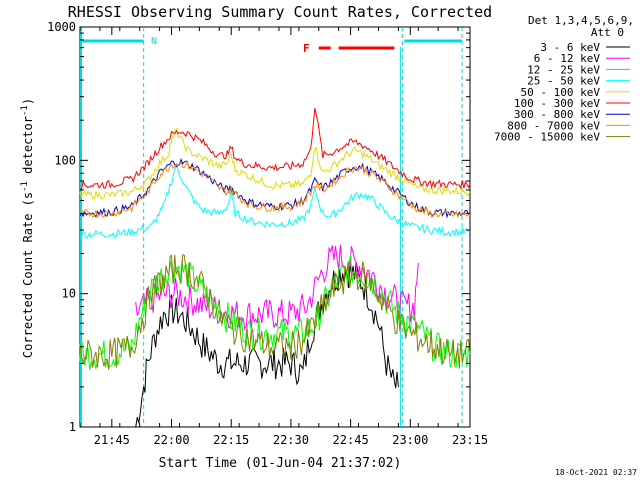 This screenshot has width=640, height=480. Describe the element at coordinates (410, 440) in the screenshot. I see `x-tick-label-5: 23:00` at that location.